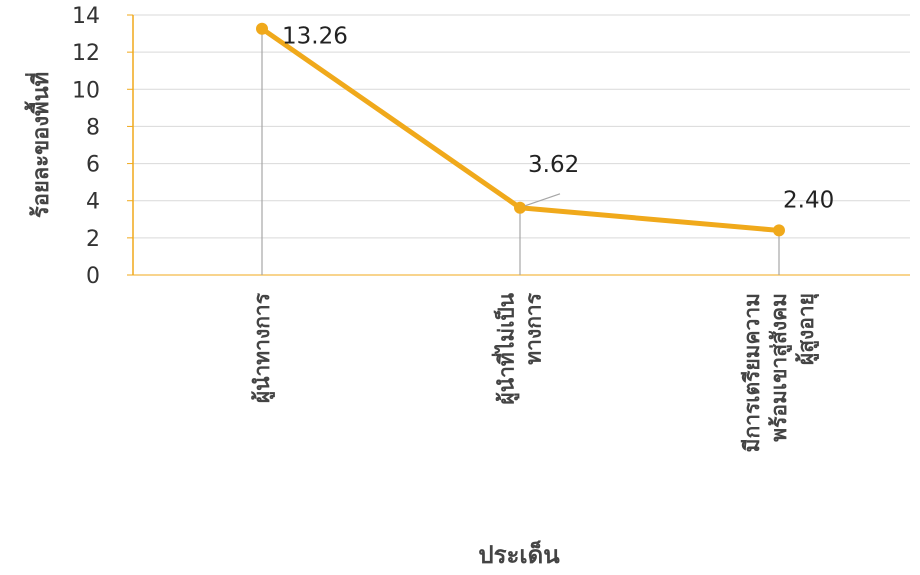 This screenshot has height=575, width=920. Describe the element at coordinates (542, 200) in the screenshot. I see `data-label-leader` at that location.